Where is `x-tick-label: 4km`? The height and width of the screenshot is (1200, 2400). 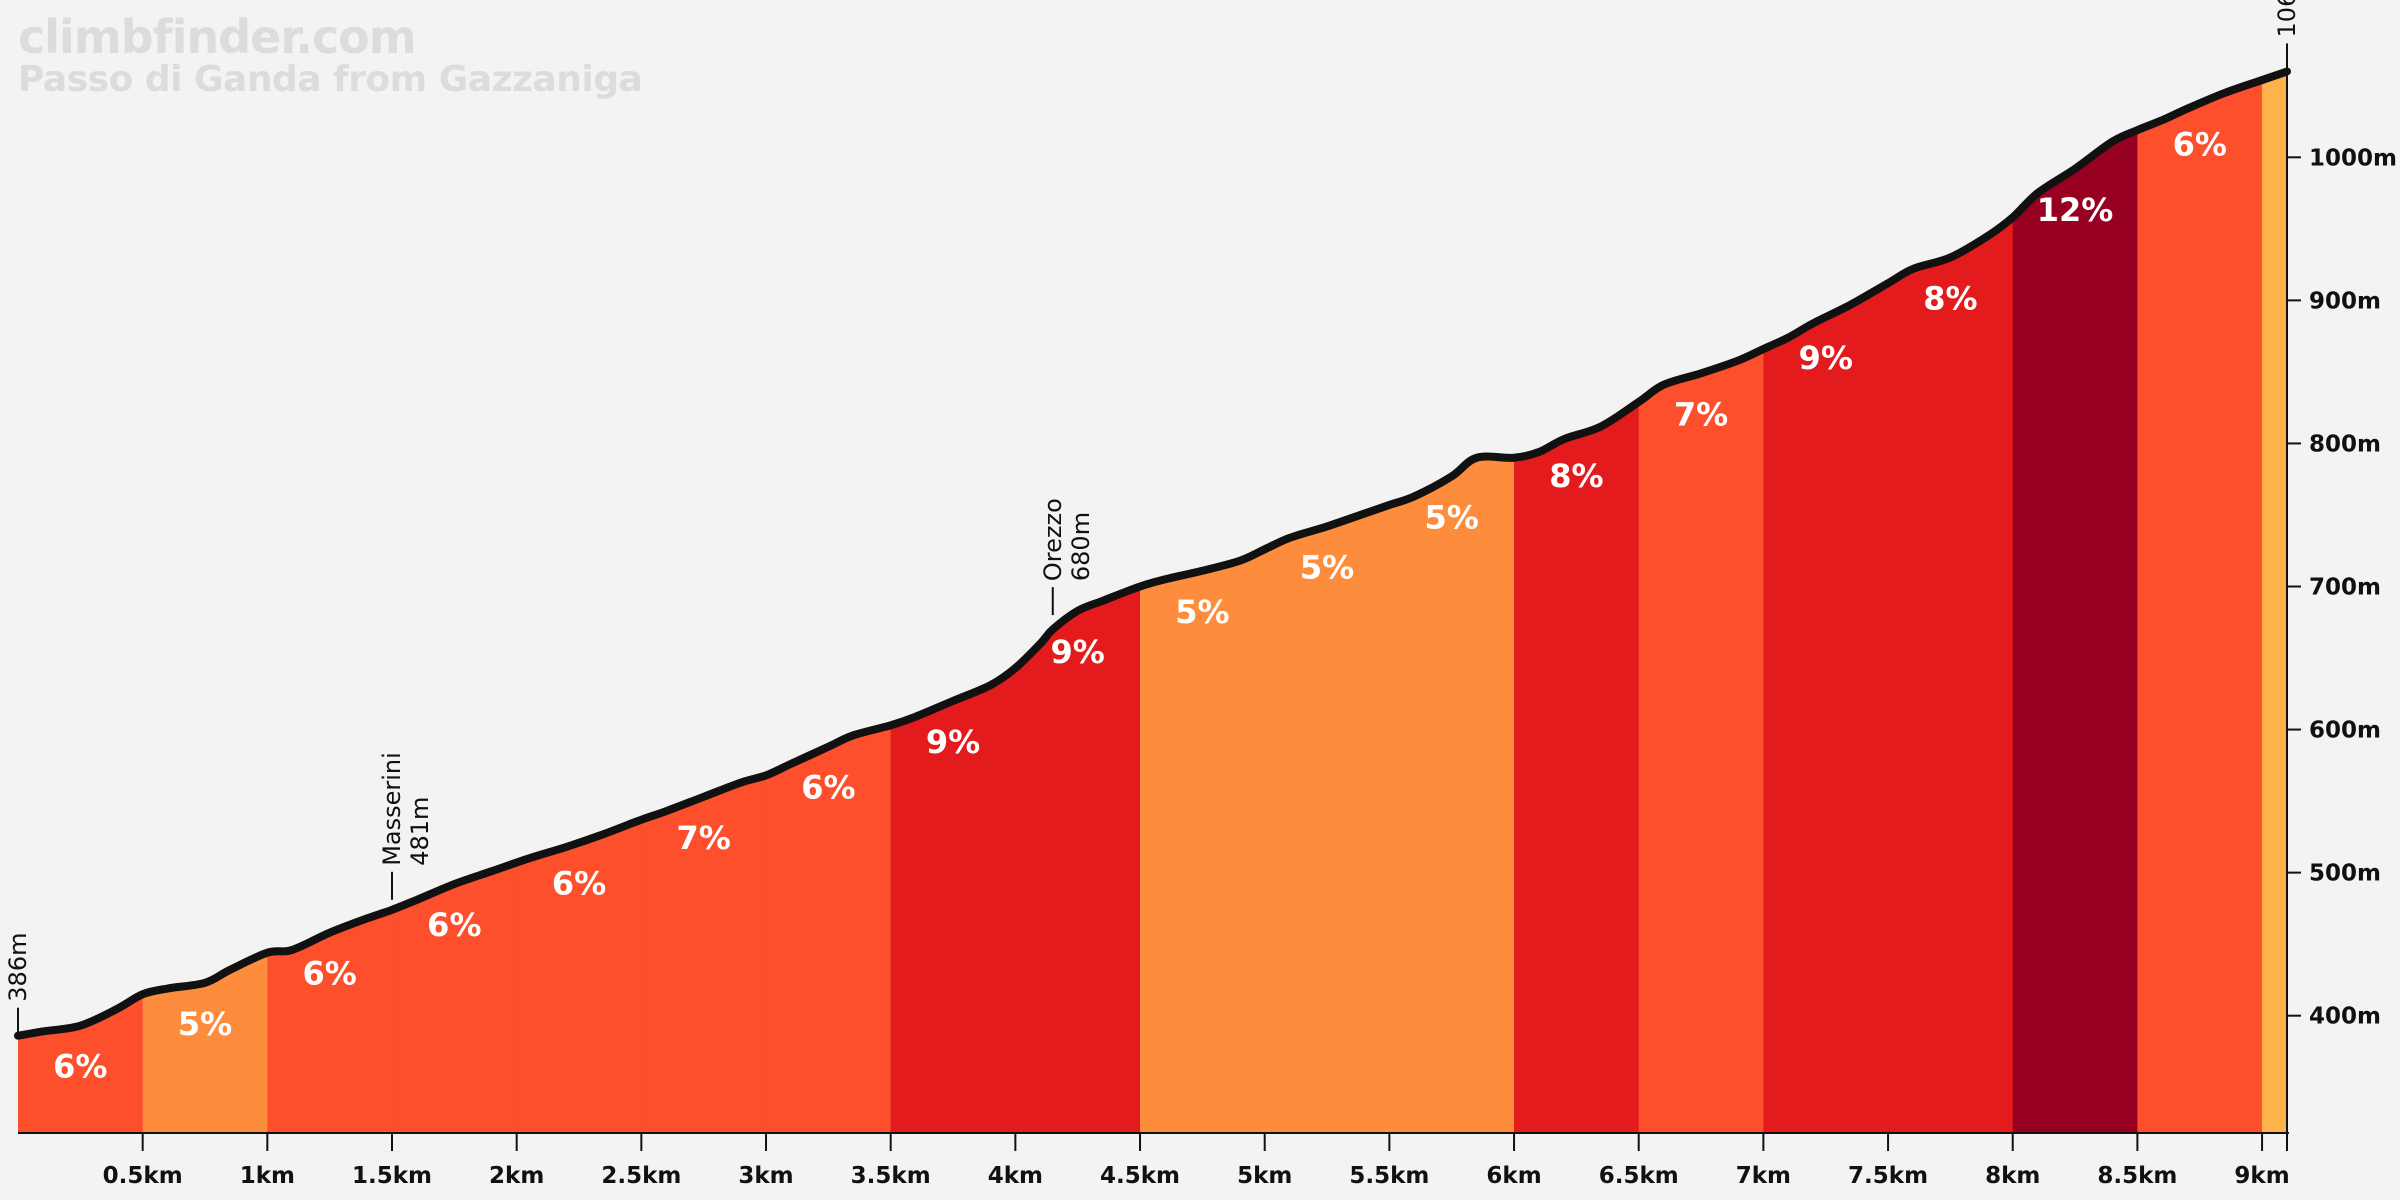
x-tick-label: 4km is located at coordinates (1015, 1176).